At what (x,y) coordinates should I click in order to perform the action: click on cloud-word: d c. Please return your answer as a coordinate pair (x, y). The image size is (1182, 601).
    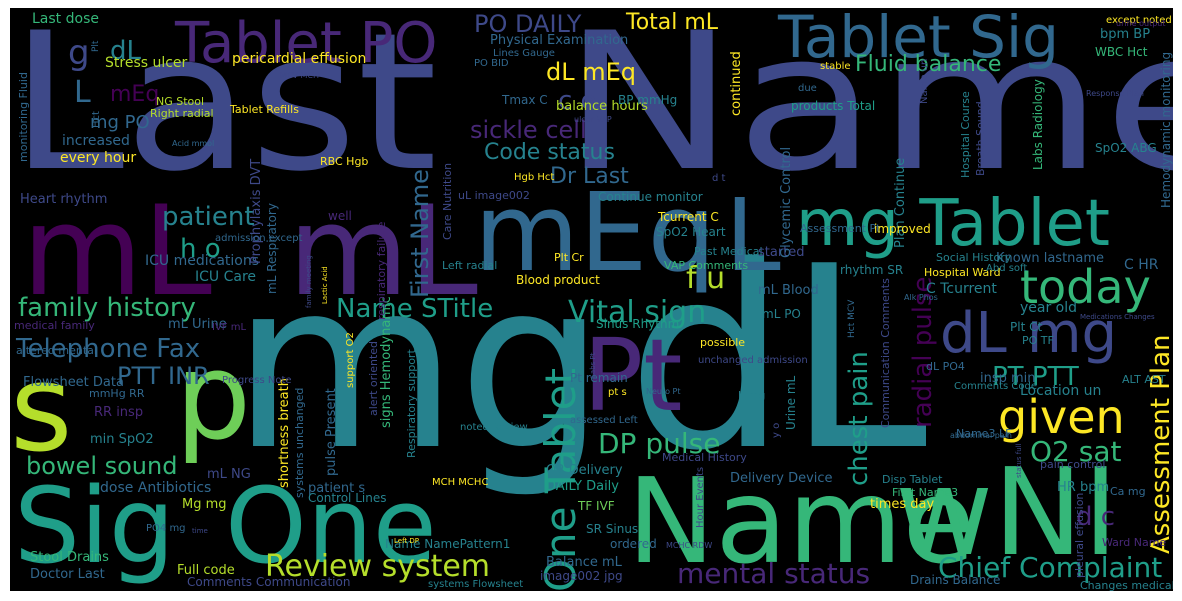
    Looking at the image, I should click on (1096, 517).